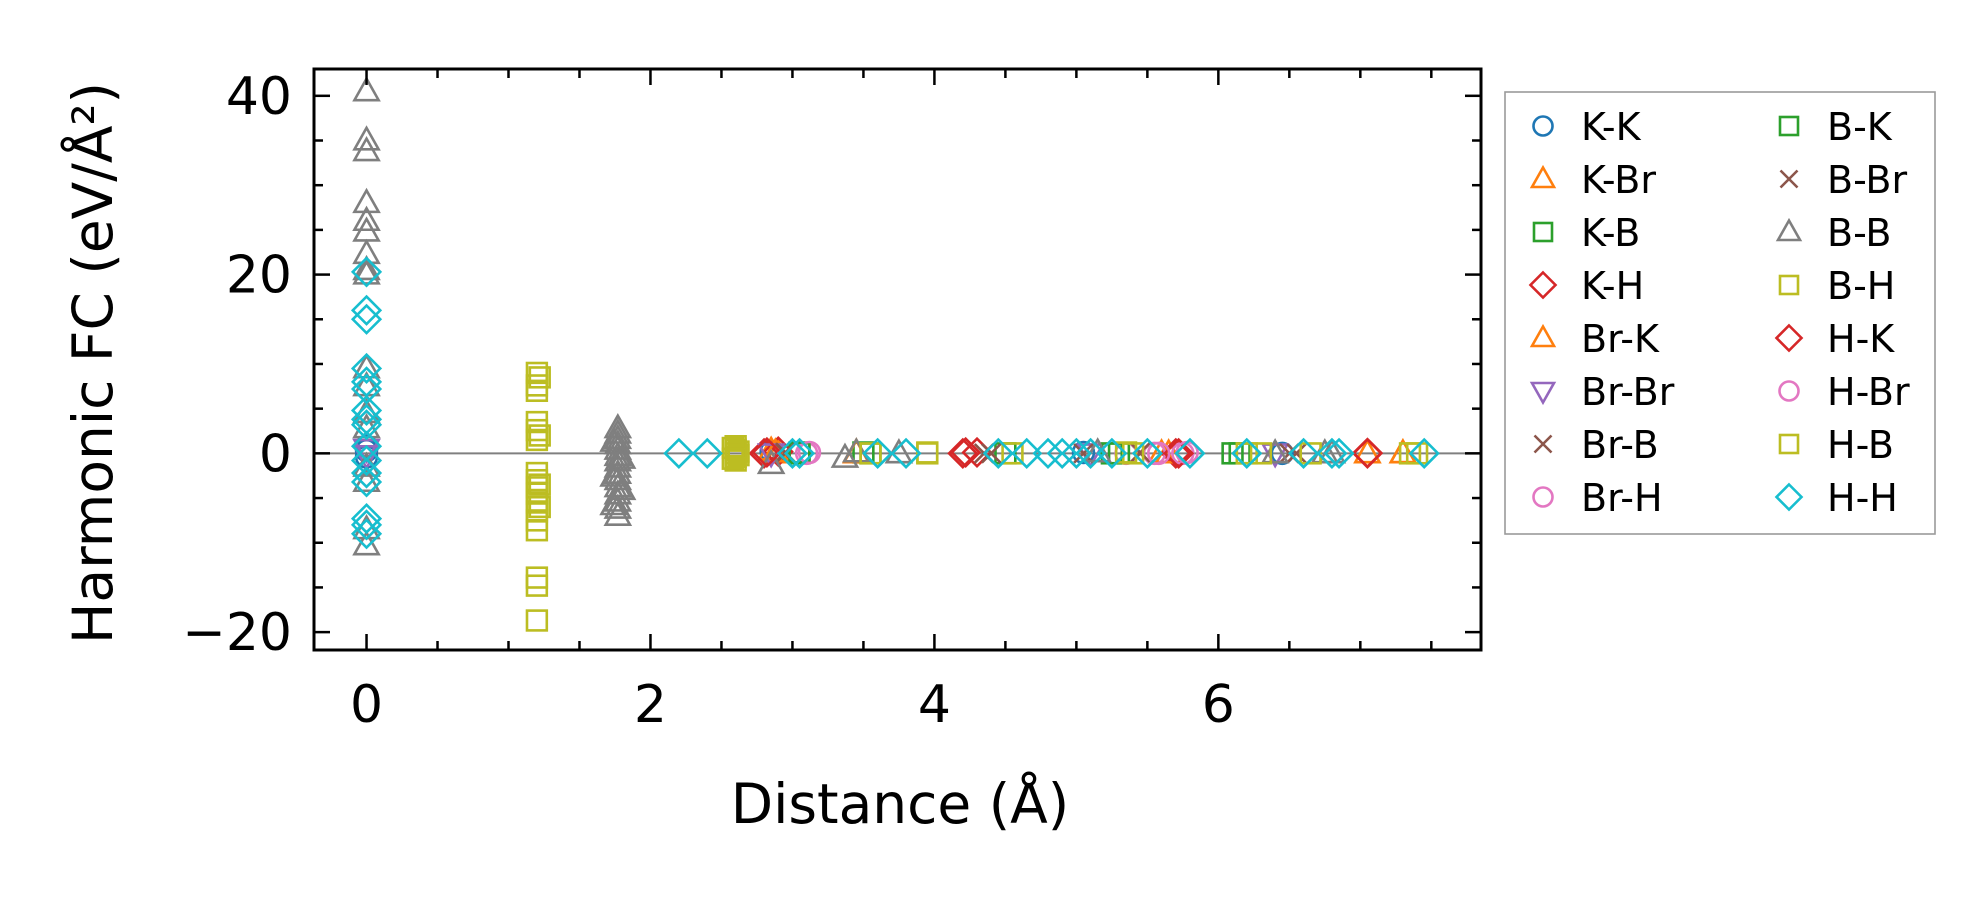 The width and height of the screenshot is (1981, 898). I want to click on x-tick-label: 4, so click(934, 705).